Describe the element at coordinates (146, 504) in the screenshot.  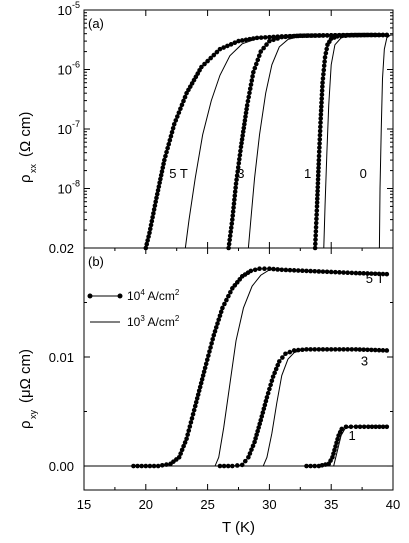
I see `x-tick-label: 20` at that location.